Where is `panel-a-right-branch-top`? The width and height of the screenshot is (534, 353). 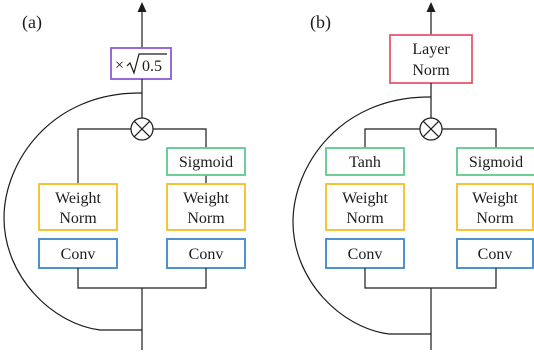 panel-a-right-branch-top is located at coordinates (180, 138).